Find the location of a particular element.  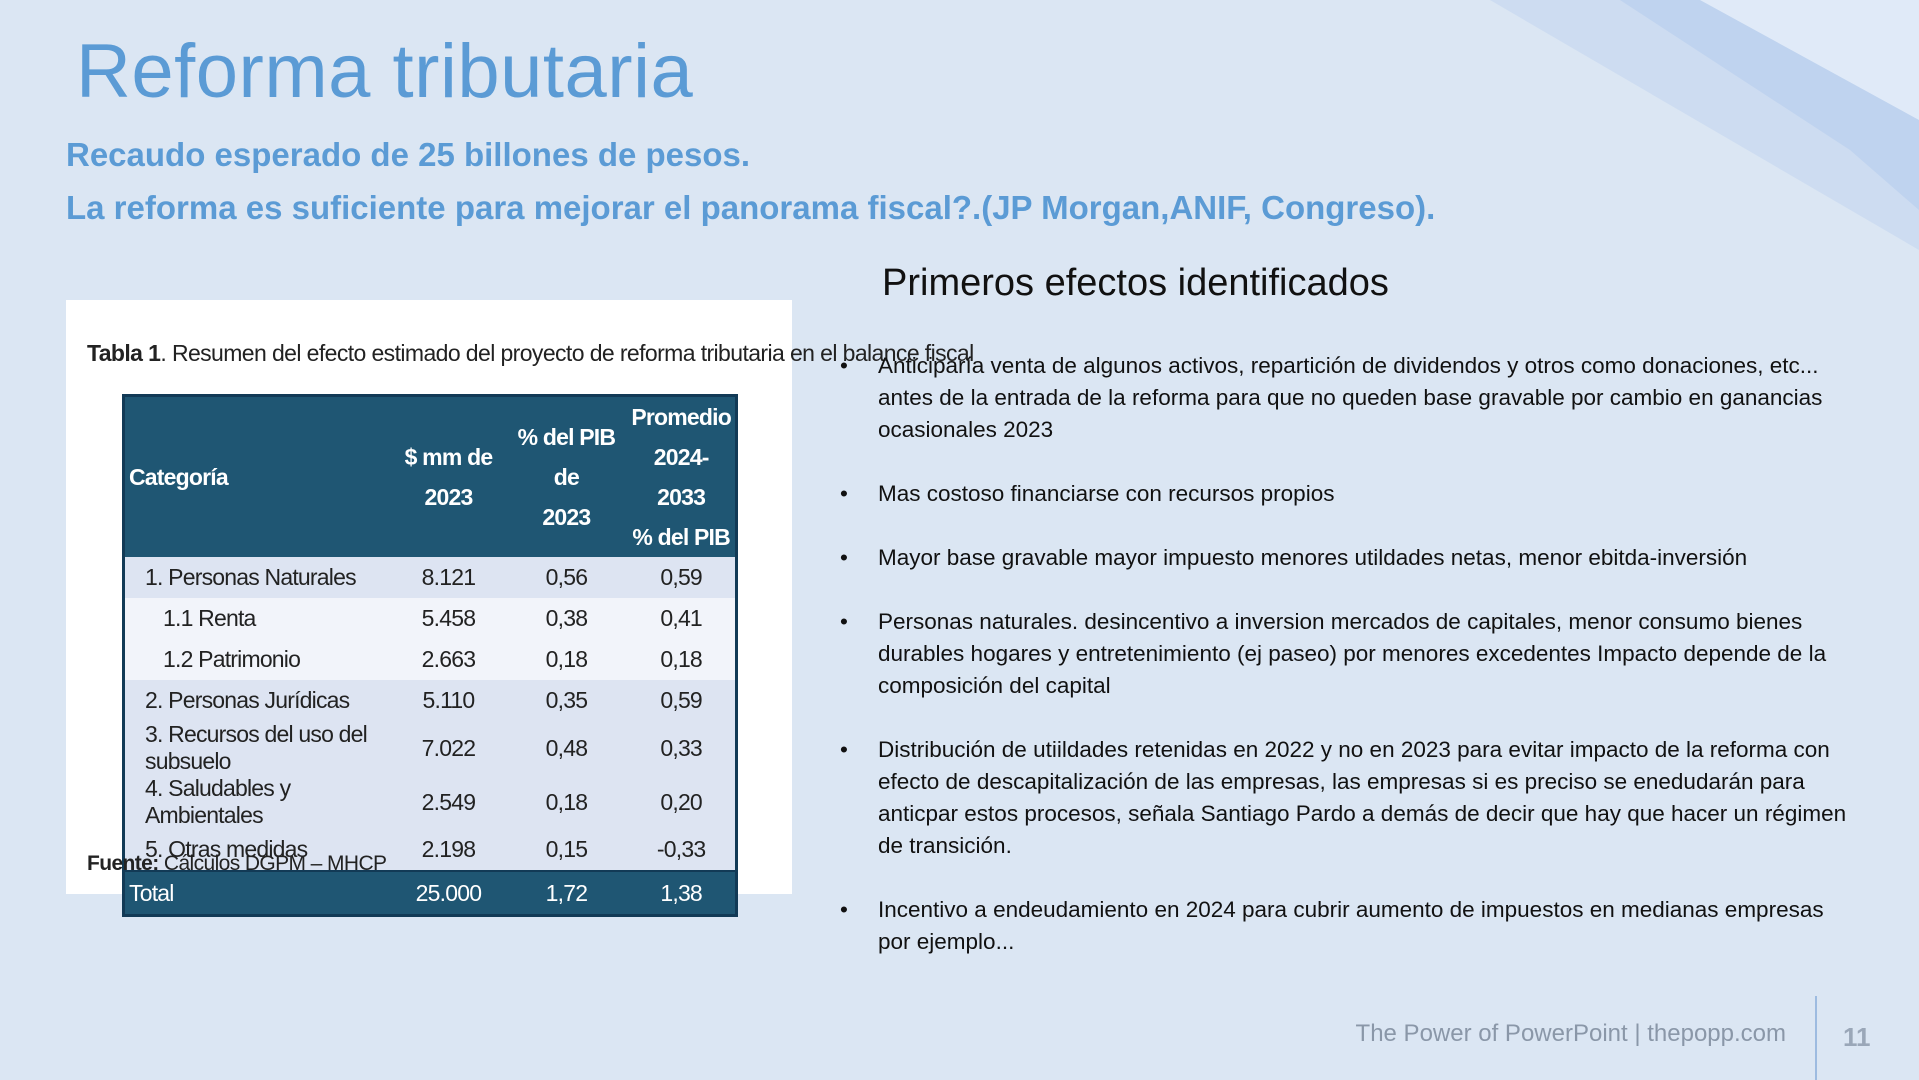

row-mm: 5.458 is located at coordinates (448, 618).